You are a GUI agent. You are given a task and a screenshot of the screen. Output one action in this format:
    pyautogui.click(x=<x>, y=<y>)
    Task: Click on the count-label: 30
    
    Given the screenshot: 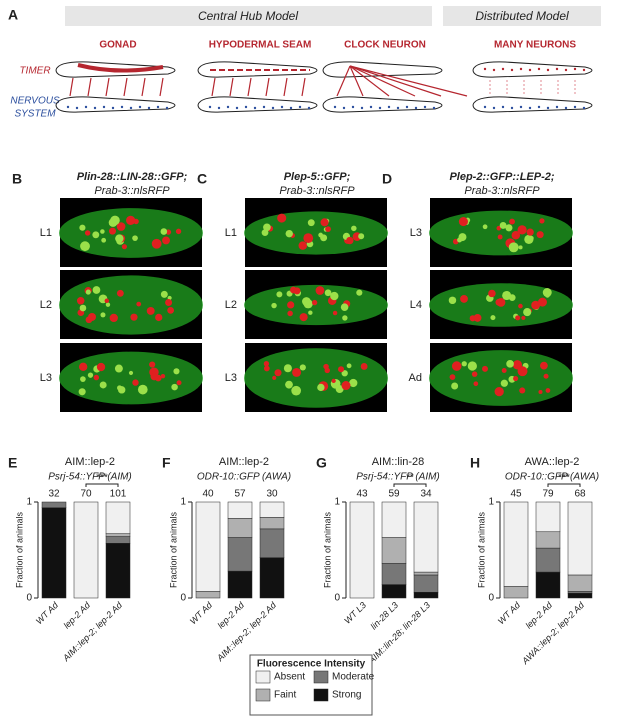 What is the action you would take?
    pyautogui.click(x=272, y=494)
    